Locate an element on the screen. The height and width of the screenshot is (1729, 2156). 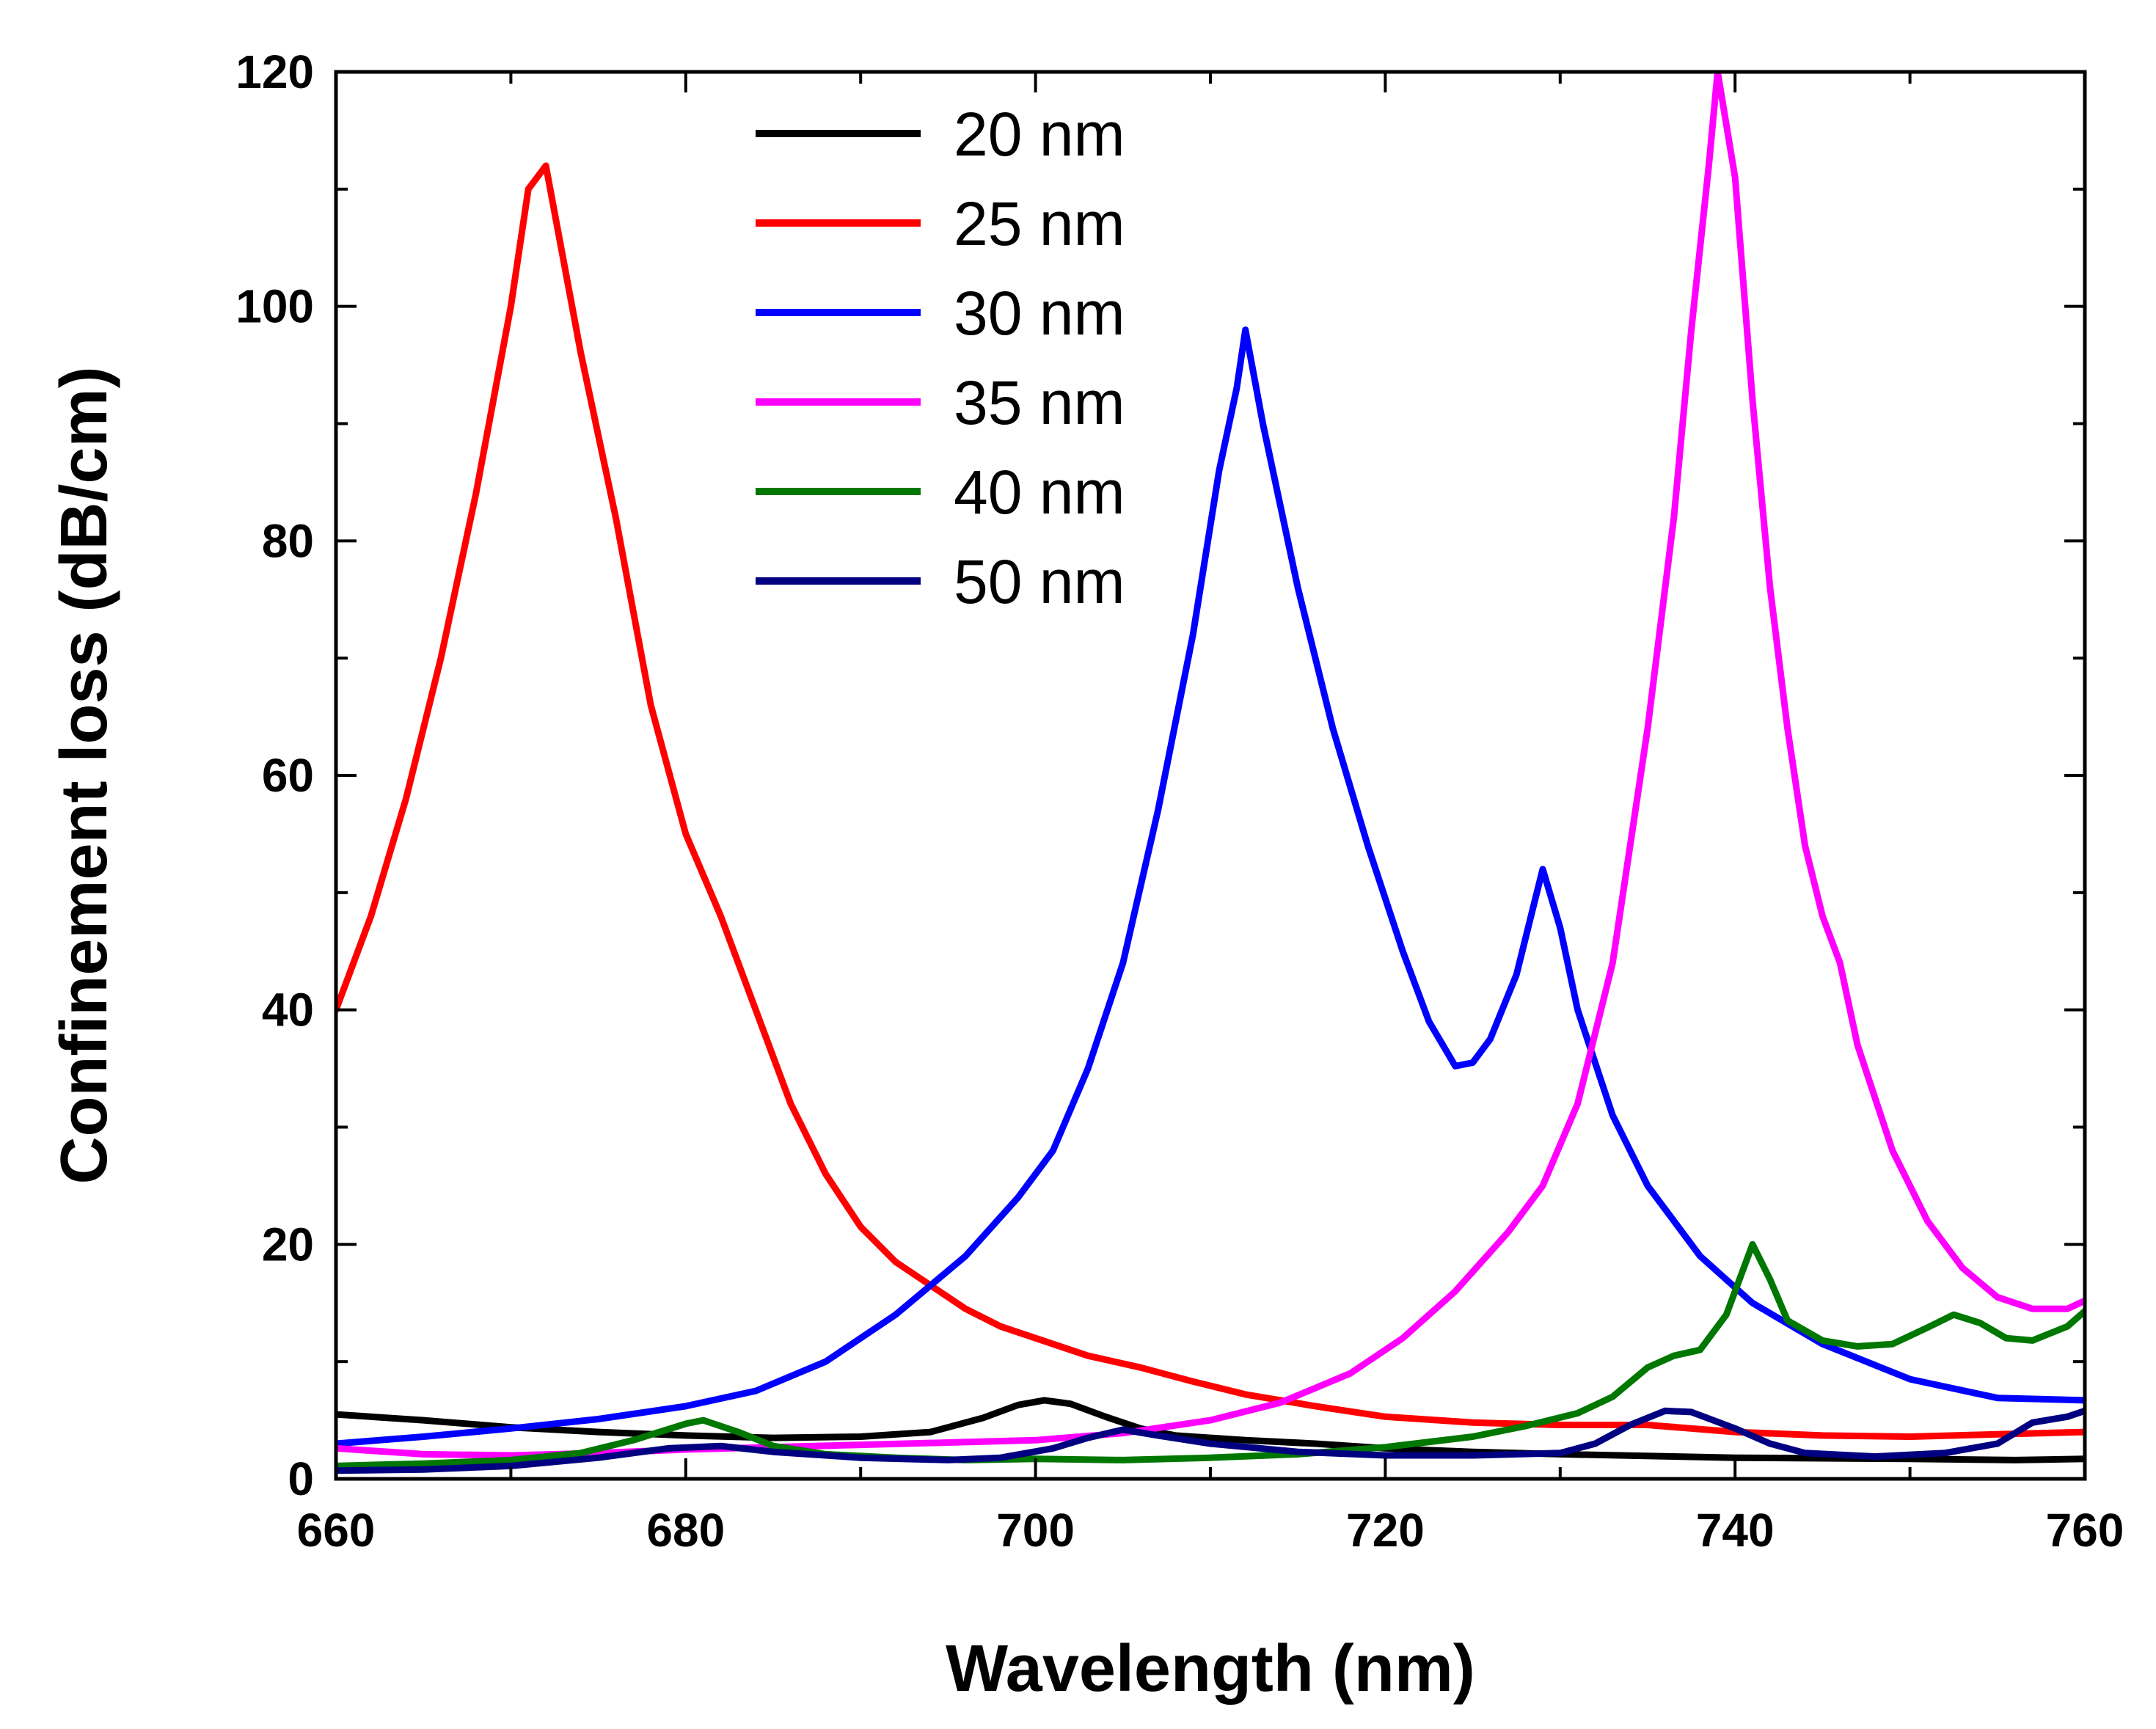
x-tick-label: 720 is located at coordinates (1385, 1531).